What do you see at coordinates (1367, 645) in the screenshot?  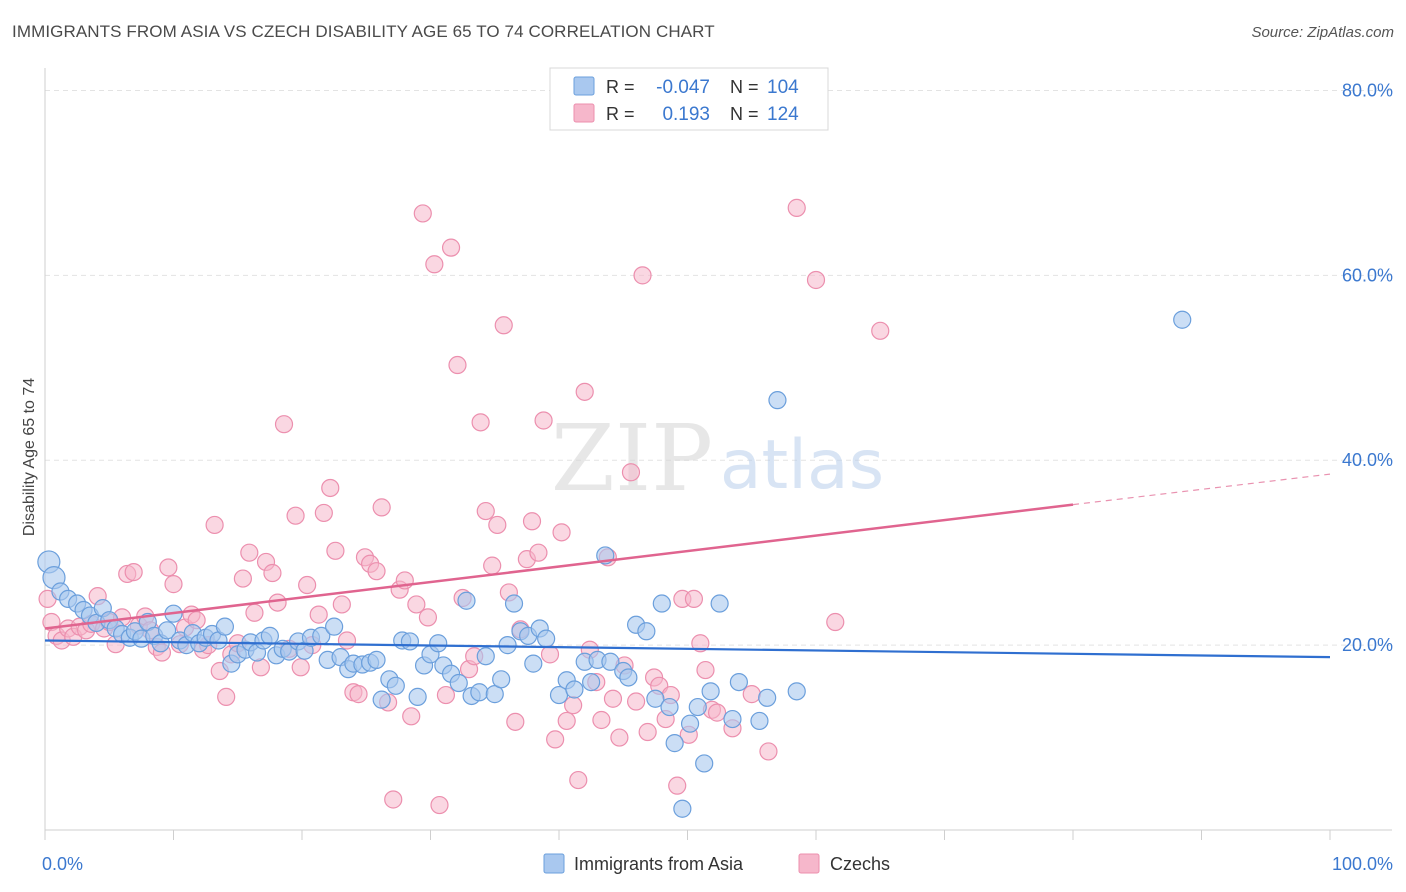 I see `y-tick-label: 20.0%` at bounding box center [1367, 645].